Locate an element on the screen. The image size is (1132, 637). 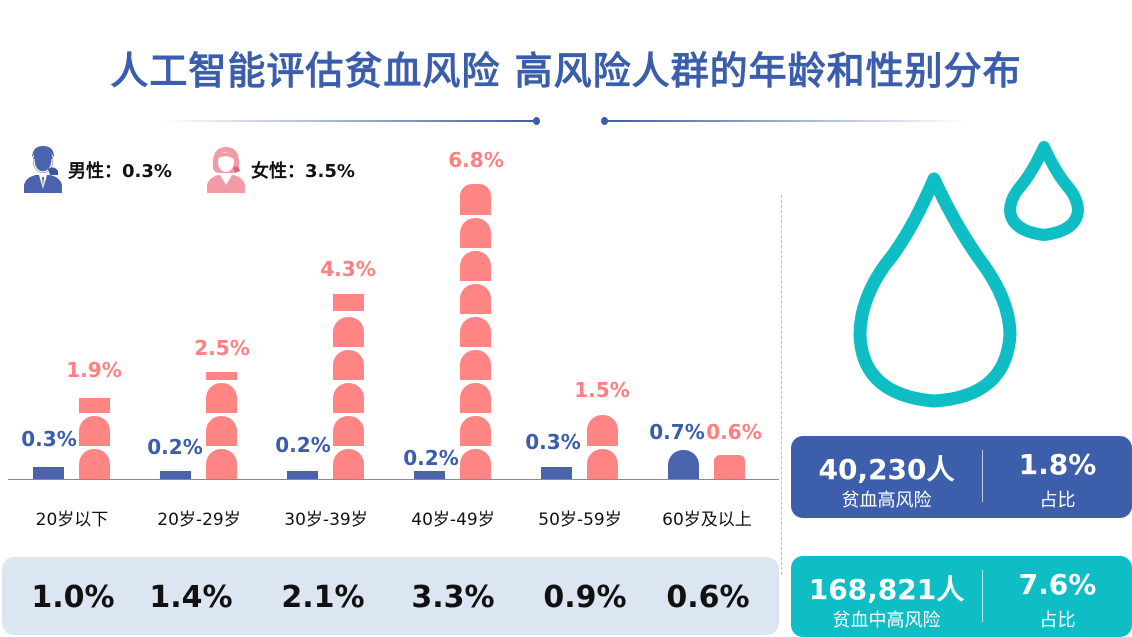
bar-female-under20 is located at coordinates (94, 438).